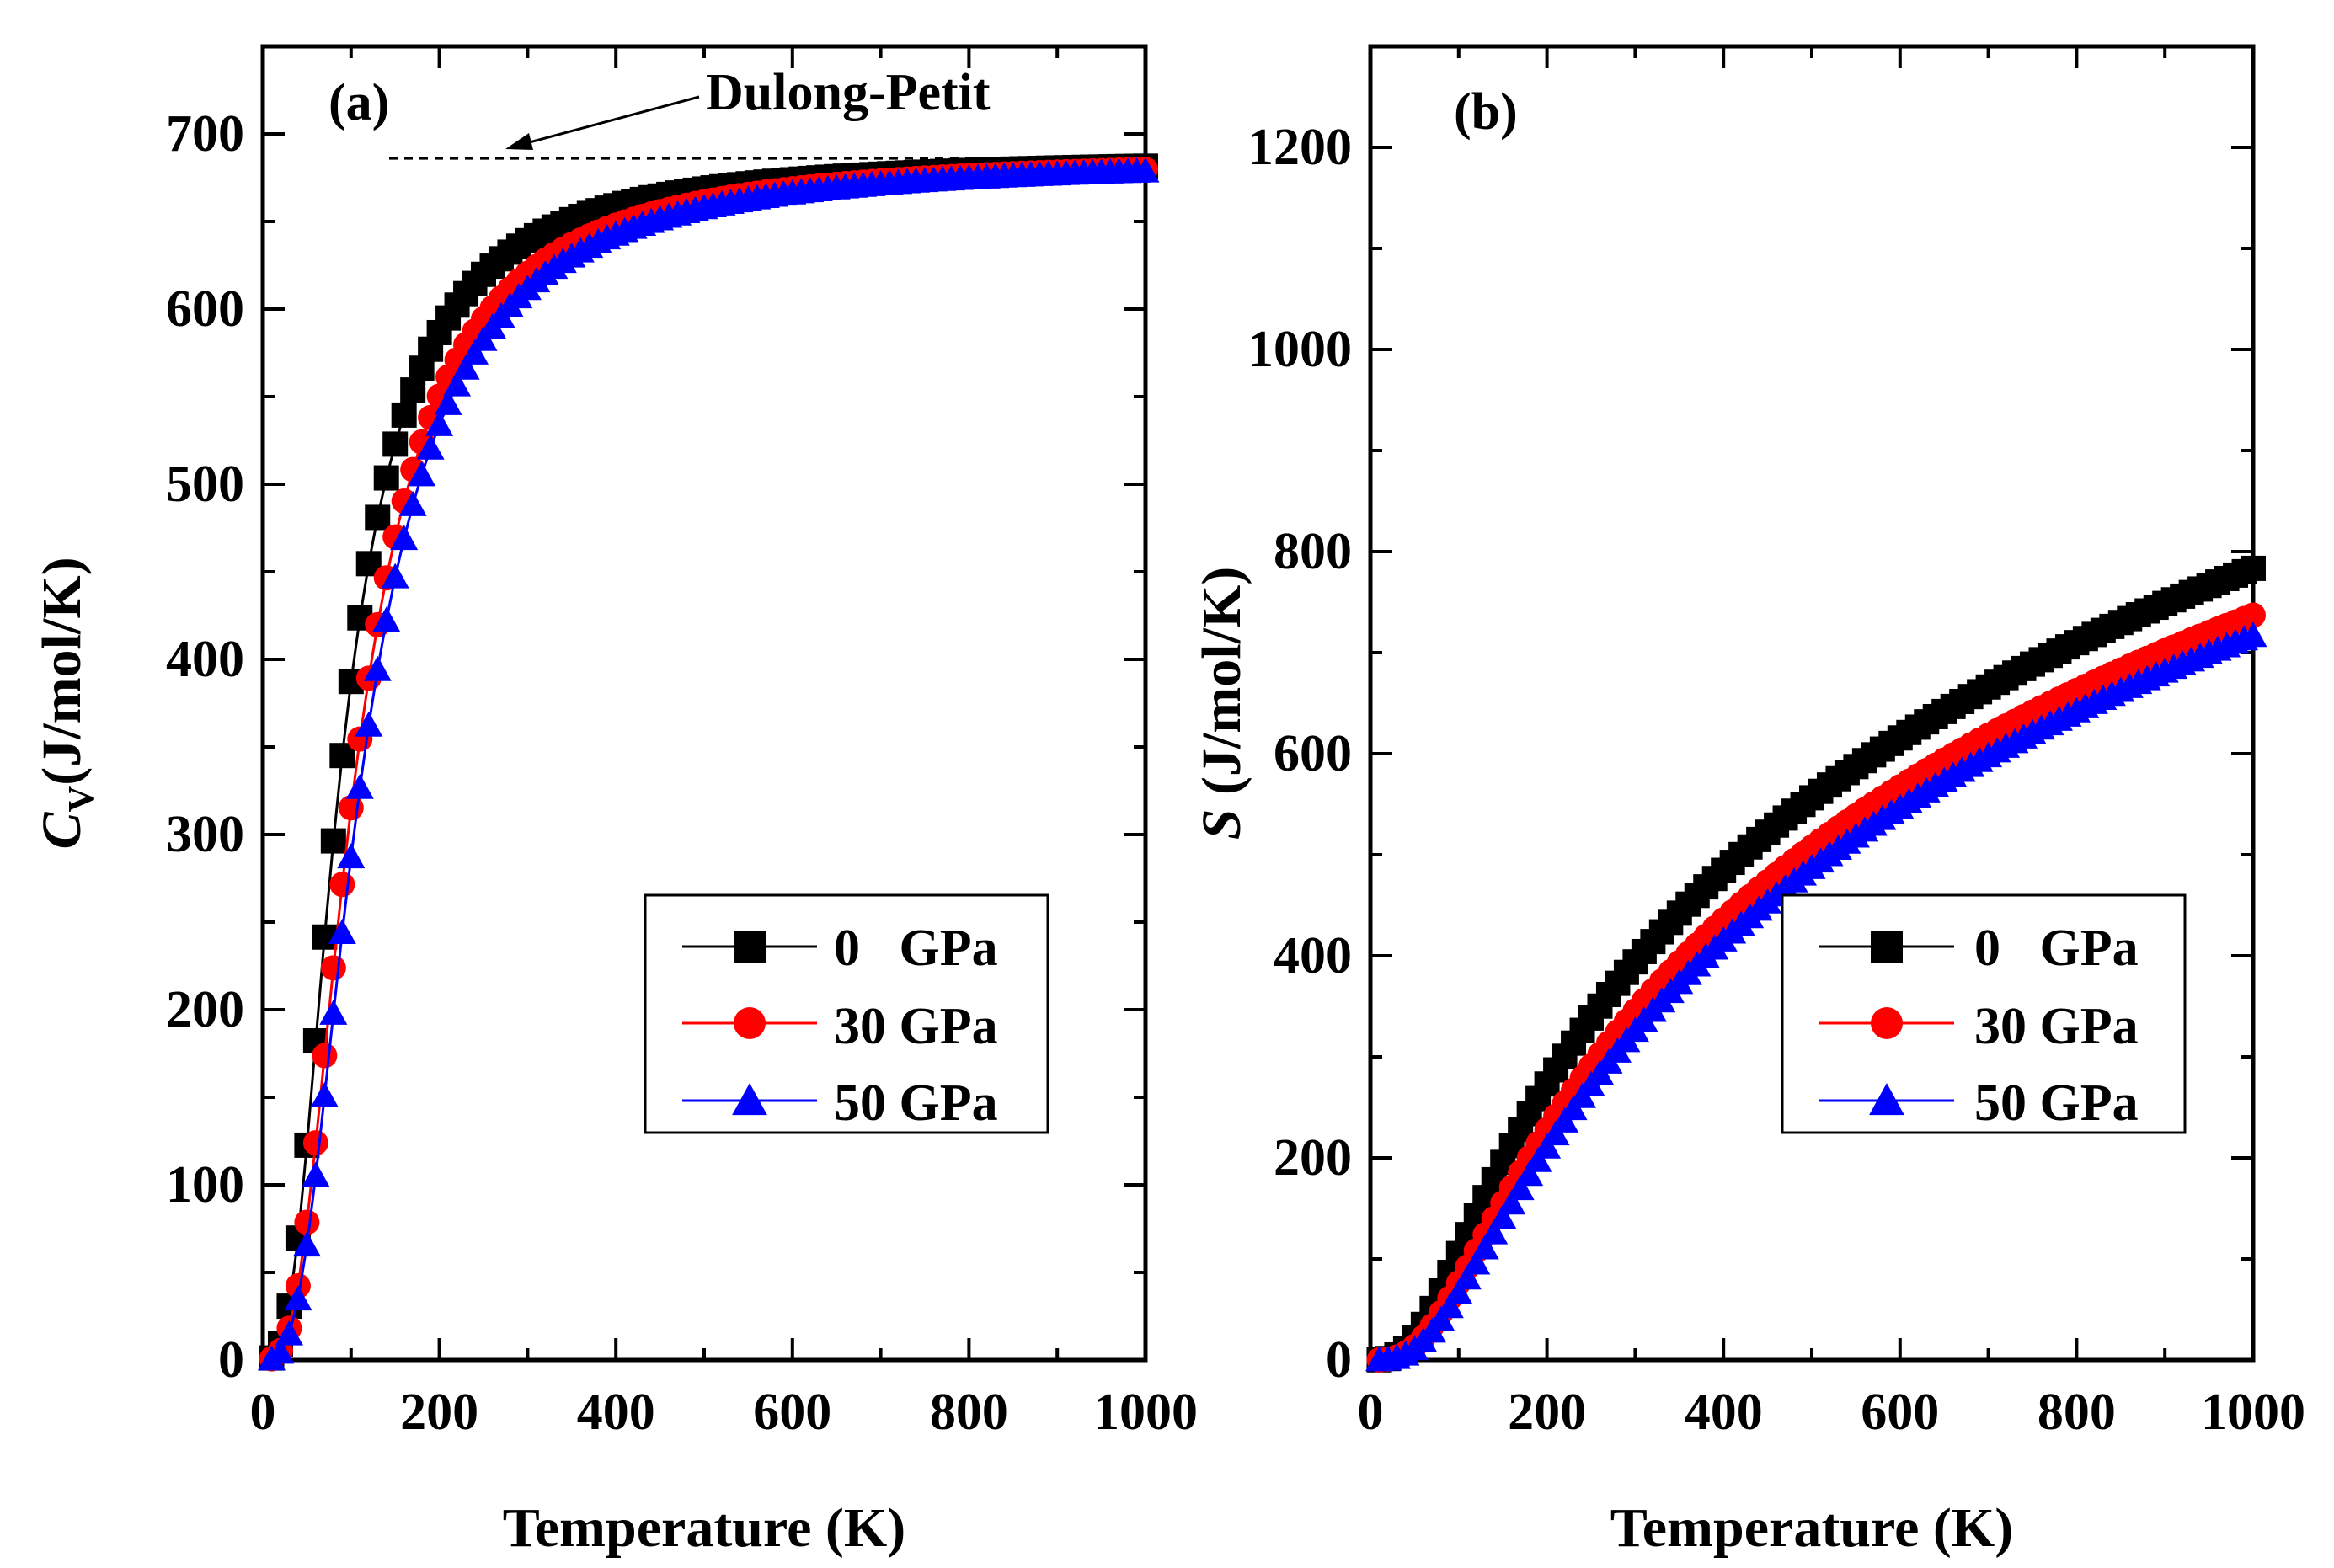  I want to click on dulong-petit-arrow, so click(606, 121).